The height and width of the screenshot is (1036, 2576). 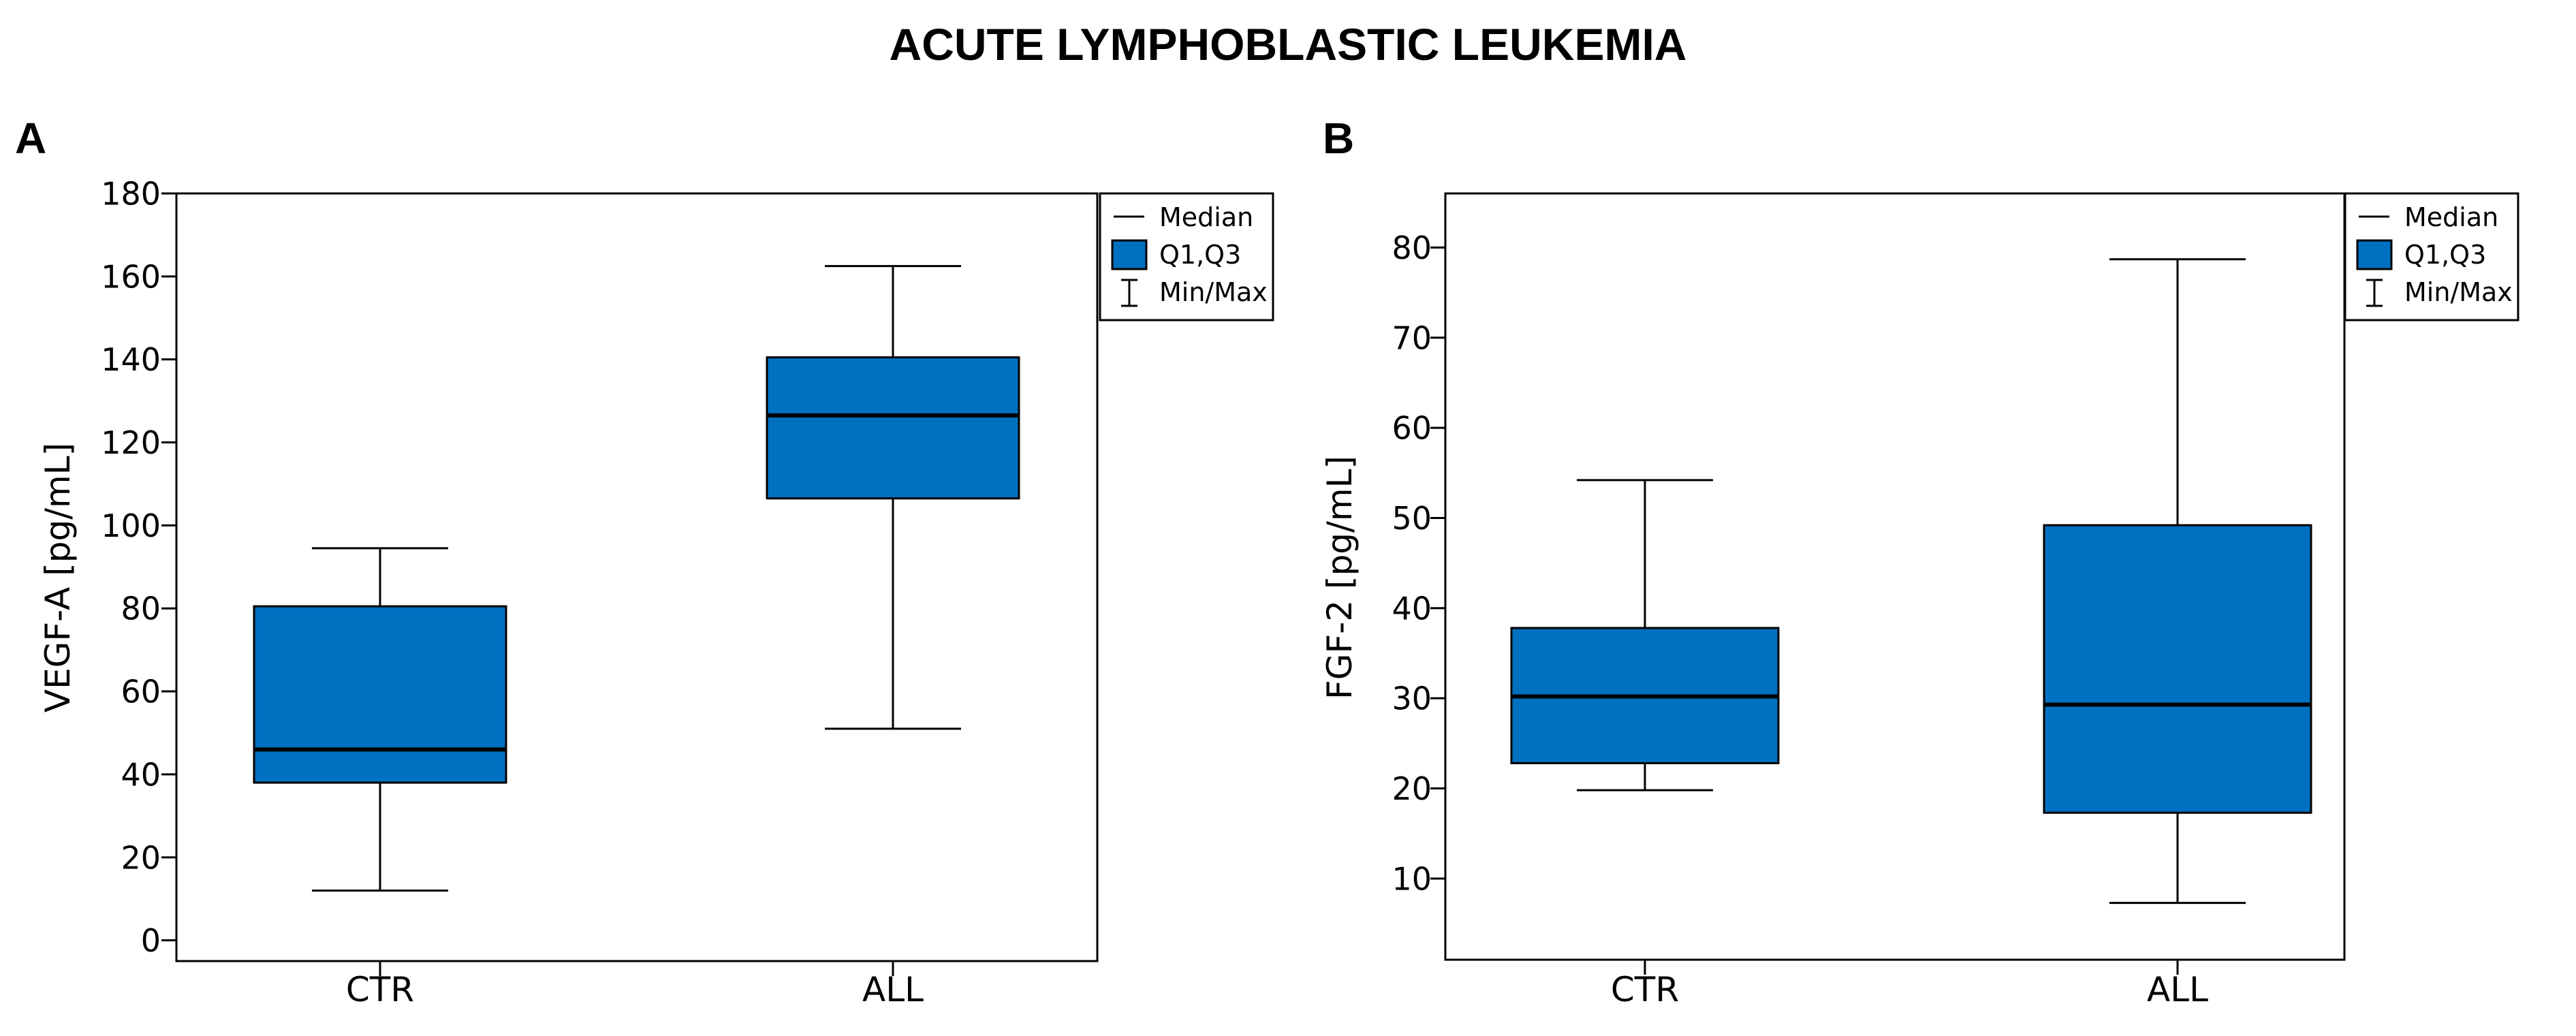 I want to click on panel-a-box-ctr, so click(x=380, y=719).